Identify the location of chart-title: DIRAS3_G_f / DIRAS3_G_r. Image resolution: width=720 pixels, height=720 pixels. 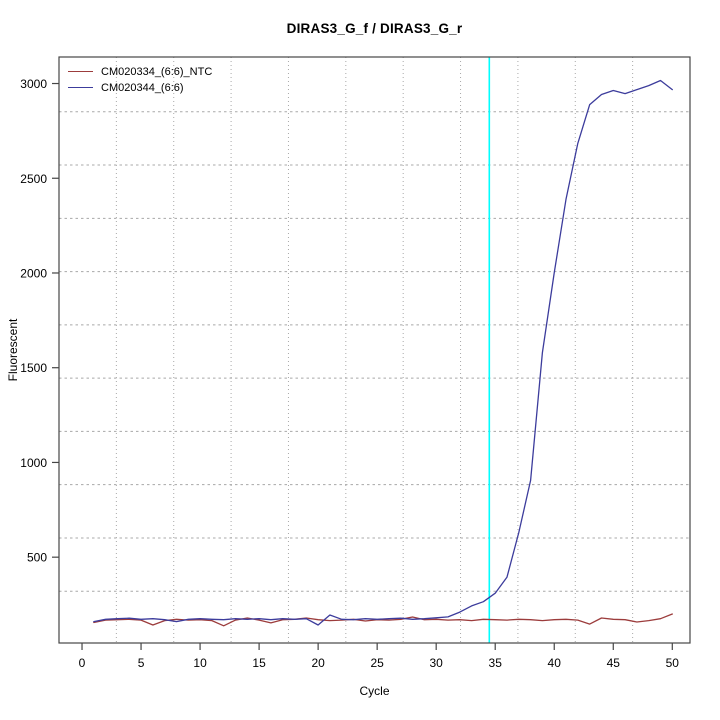
(374, 28).